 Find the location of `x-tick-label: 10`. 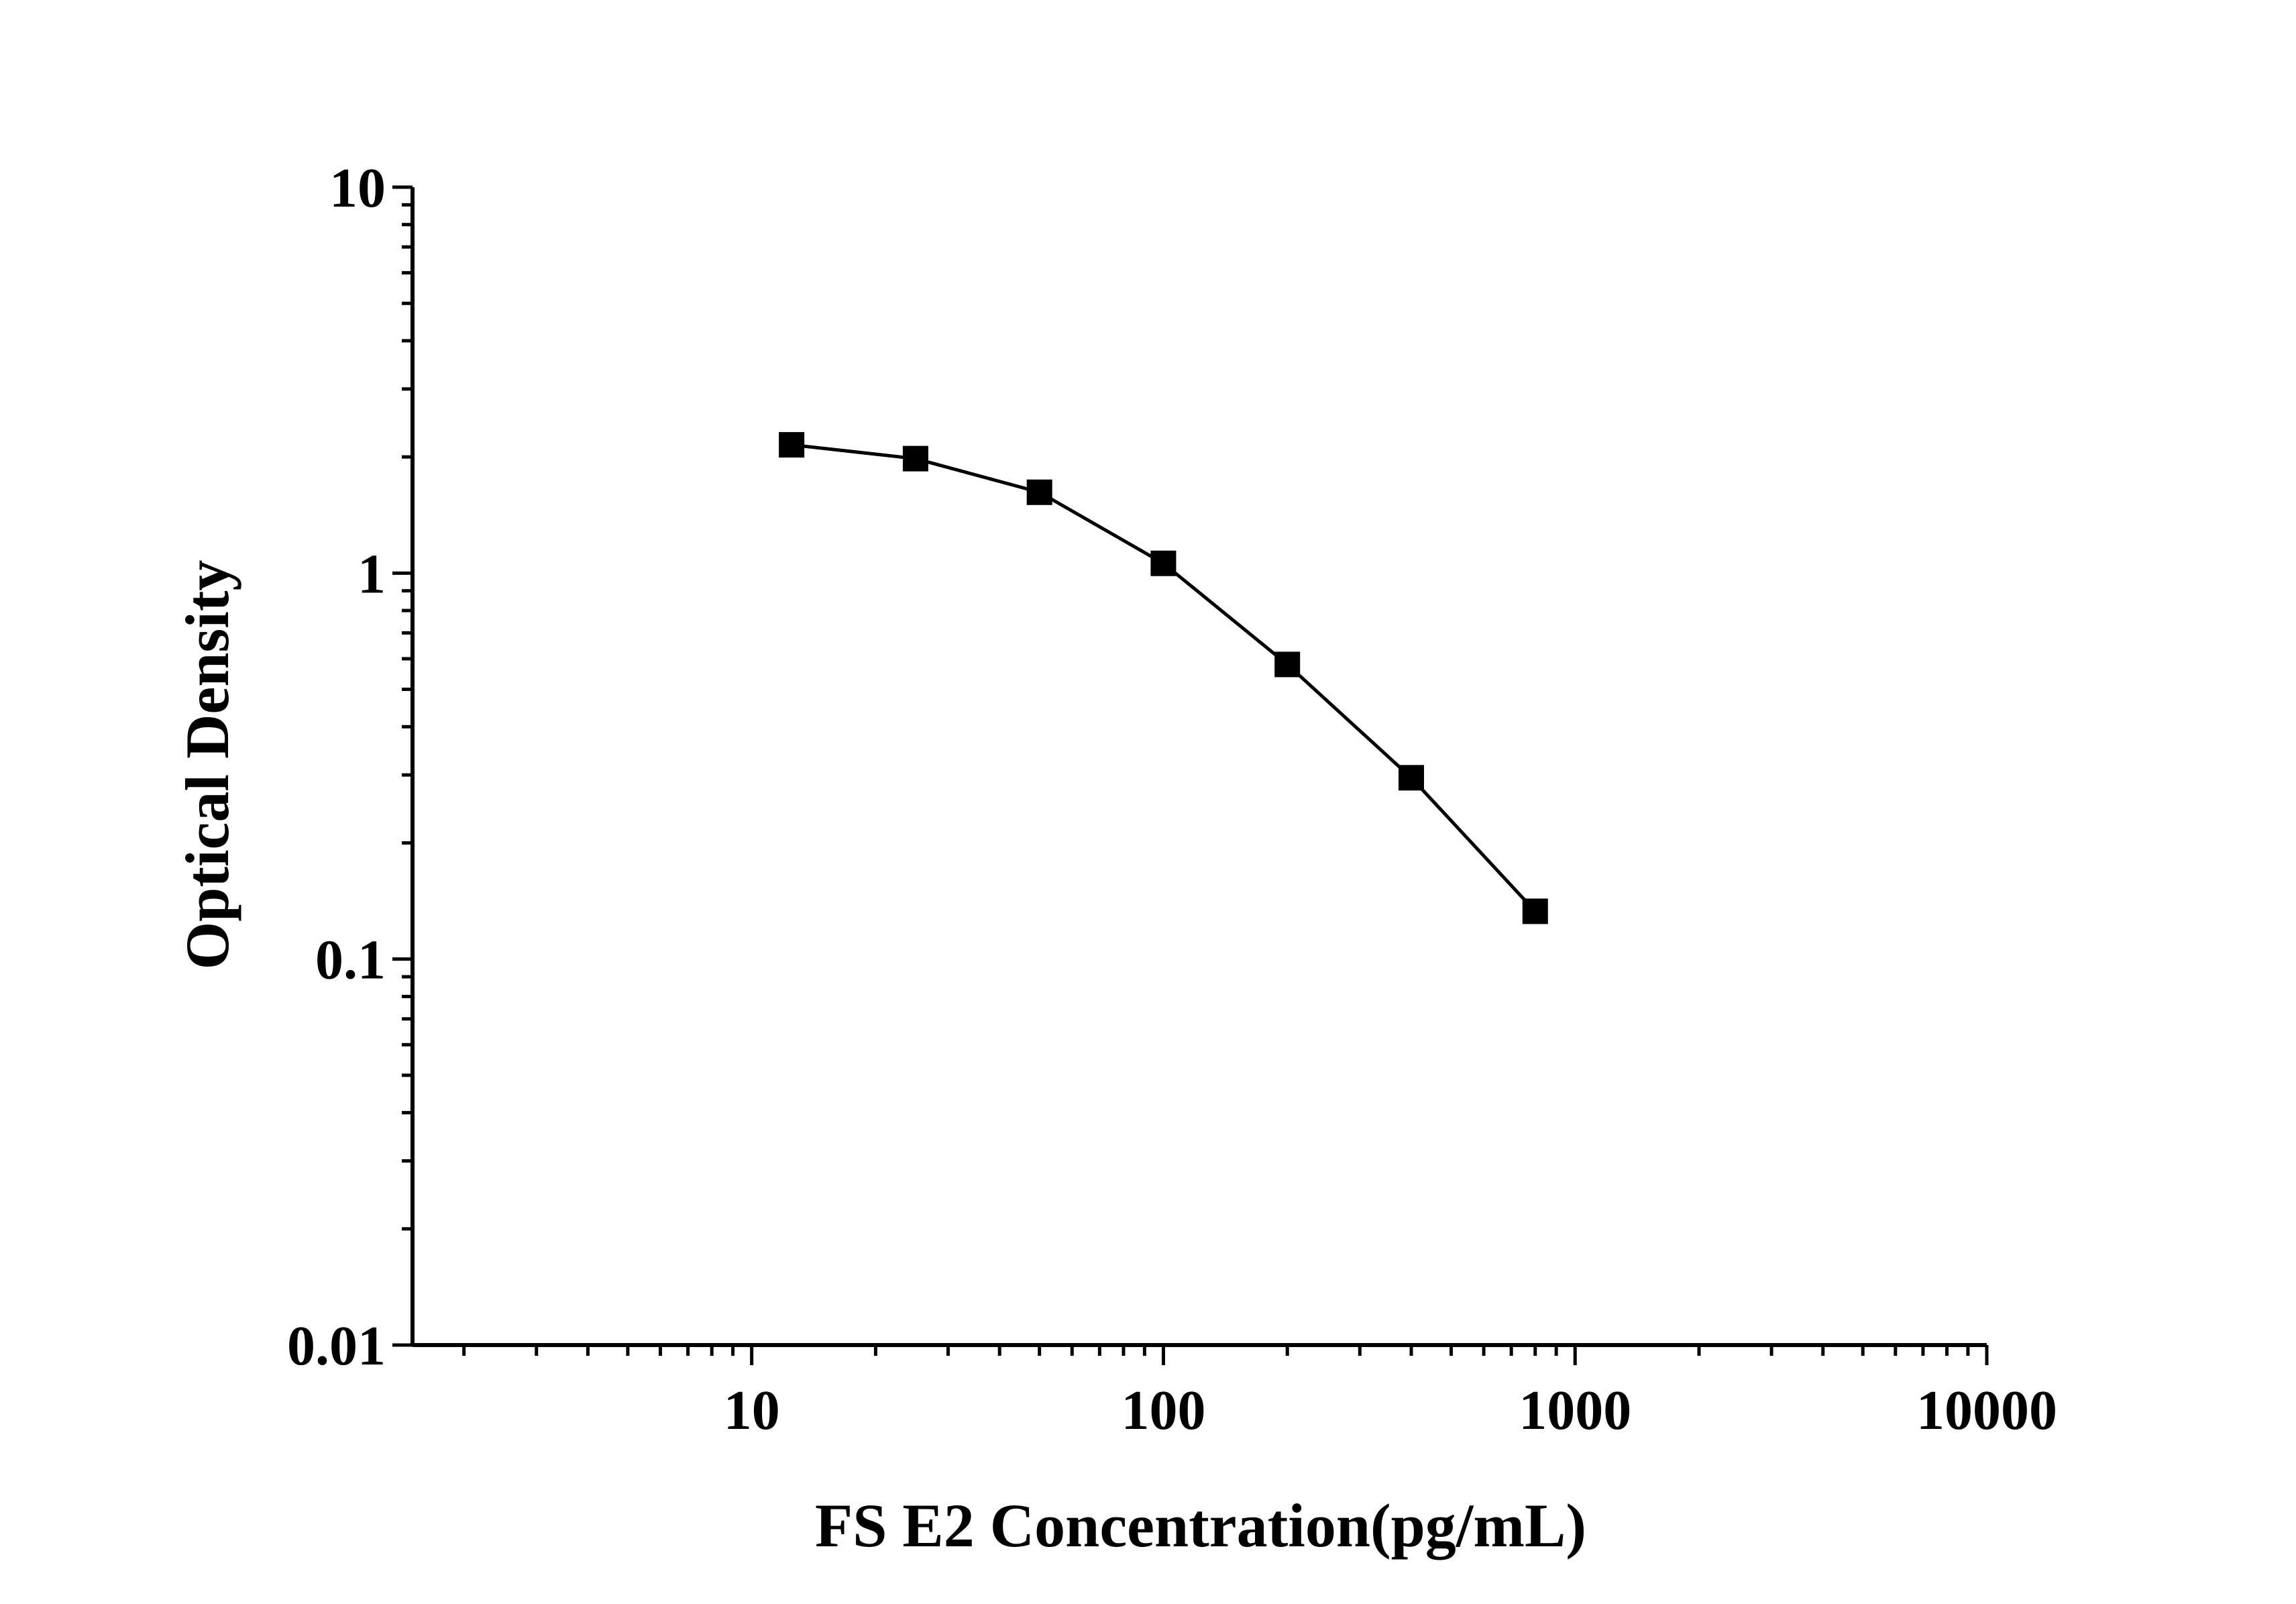

x-tick-label: 10 is located at coordinates (752, 1410).